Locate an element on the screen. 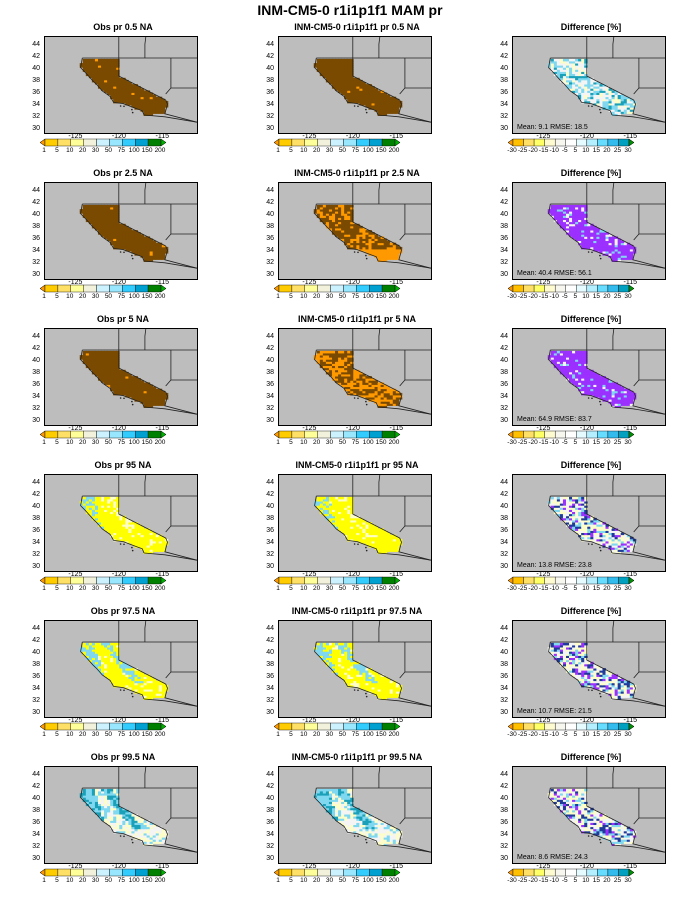 Image resolution: width=700 pixels, height=900 pixels. map-svg is located at coordinates (606, 372).